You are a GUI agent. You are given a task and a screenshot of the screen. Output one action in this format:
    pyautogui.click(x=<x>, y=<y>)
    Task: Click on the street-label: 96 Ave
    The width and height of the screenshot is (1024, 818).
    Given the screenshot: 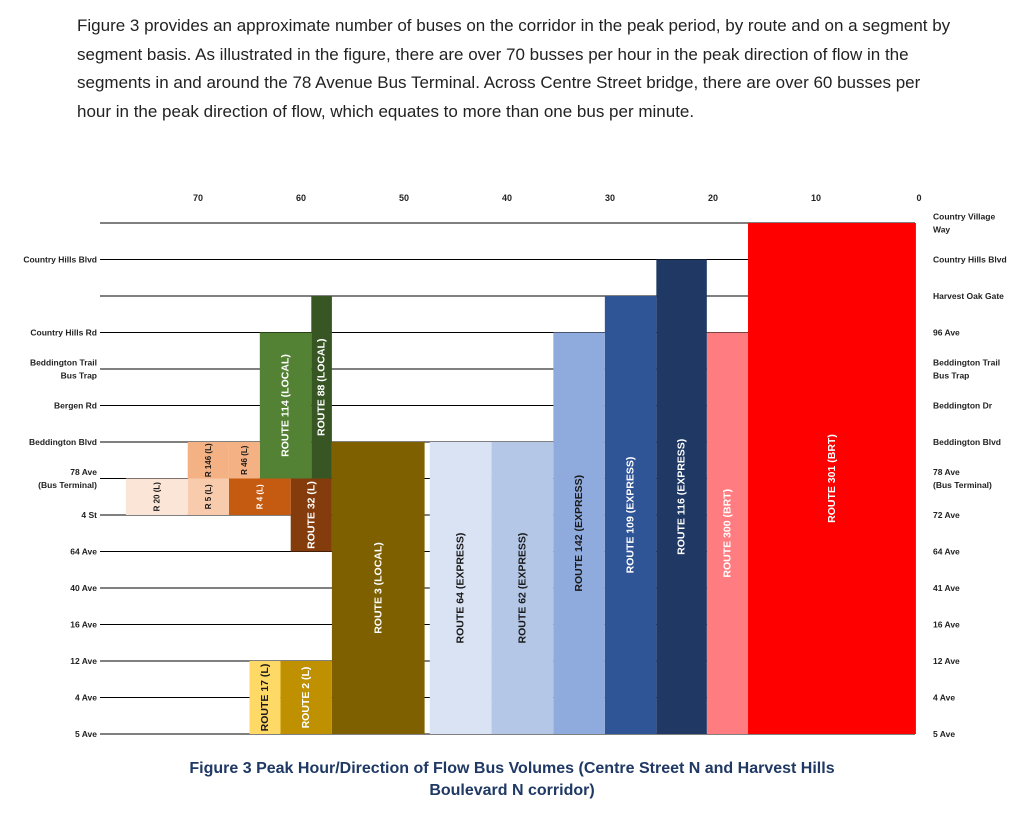 What is the action you would take?
    pyautogui.click(x=946, y=333)
    